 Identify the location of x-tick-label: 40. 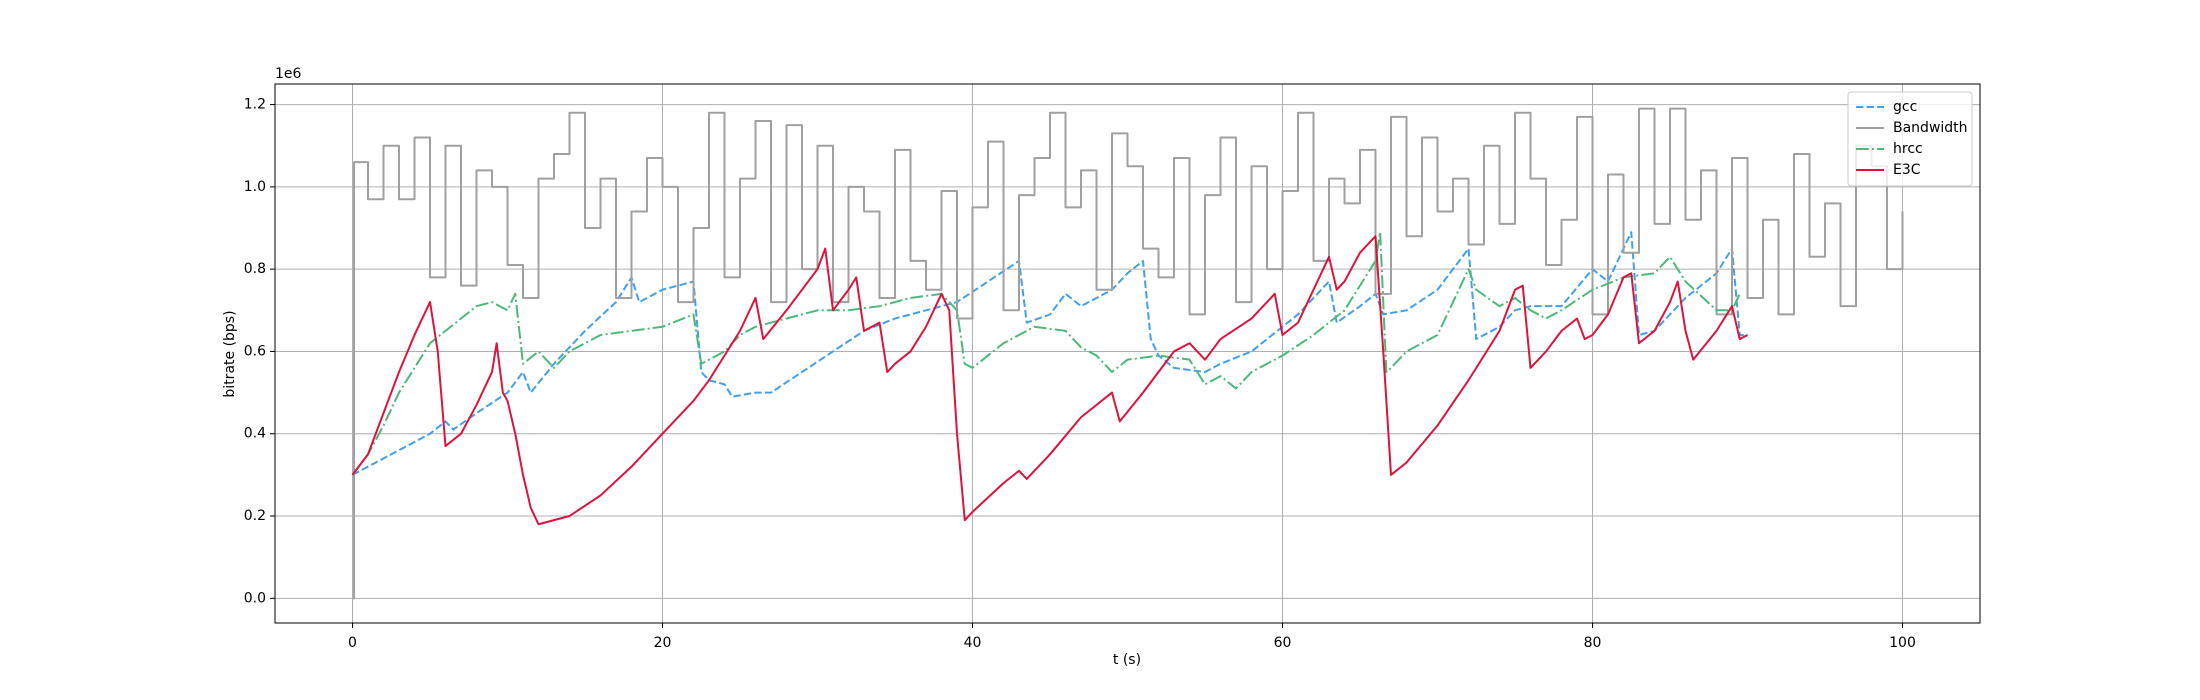
(973, 643).